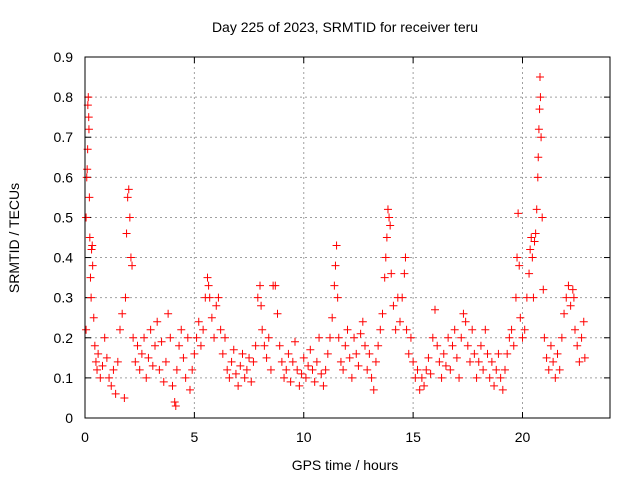  Describe the element at coordinates (14, 238) in the screenshot. I see `y-axis-label: SRMTID / TECUs` at that location.